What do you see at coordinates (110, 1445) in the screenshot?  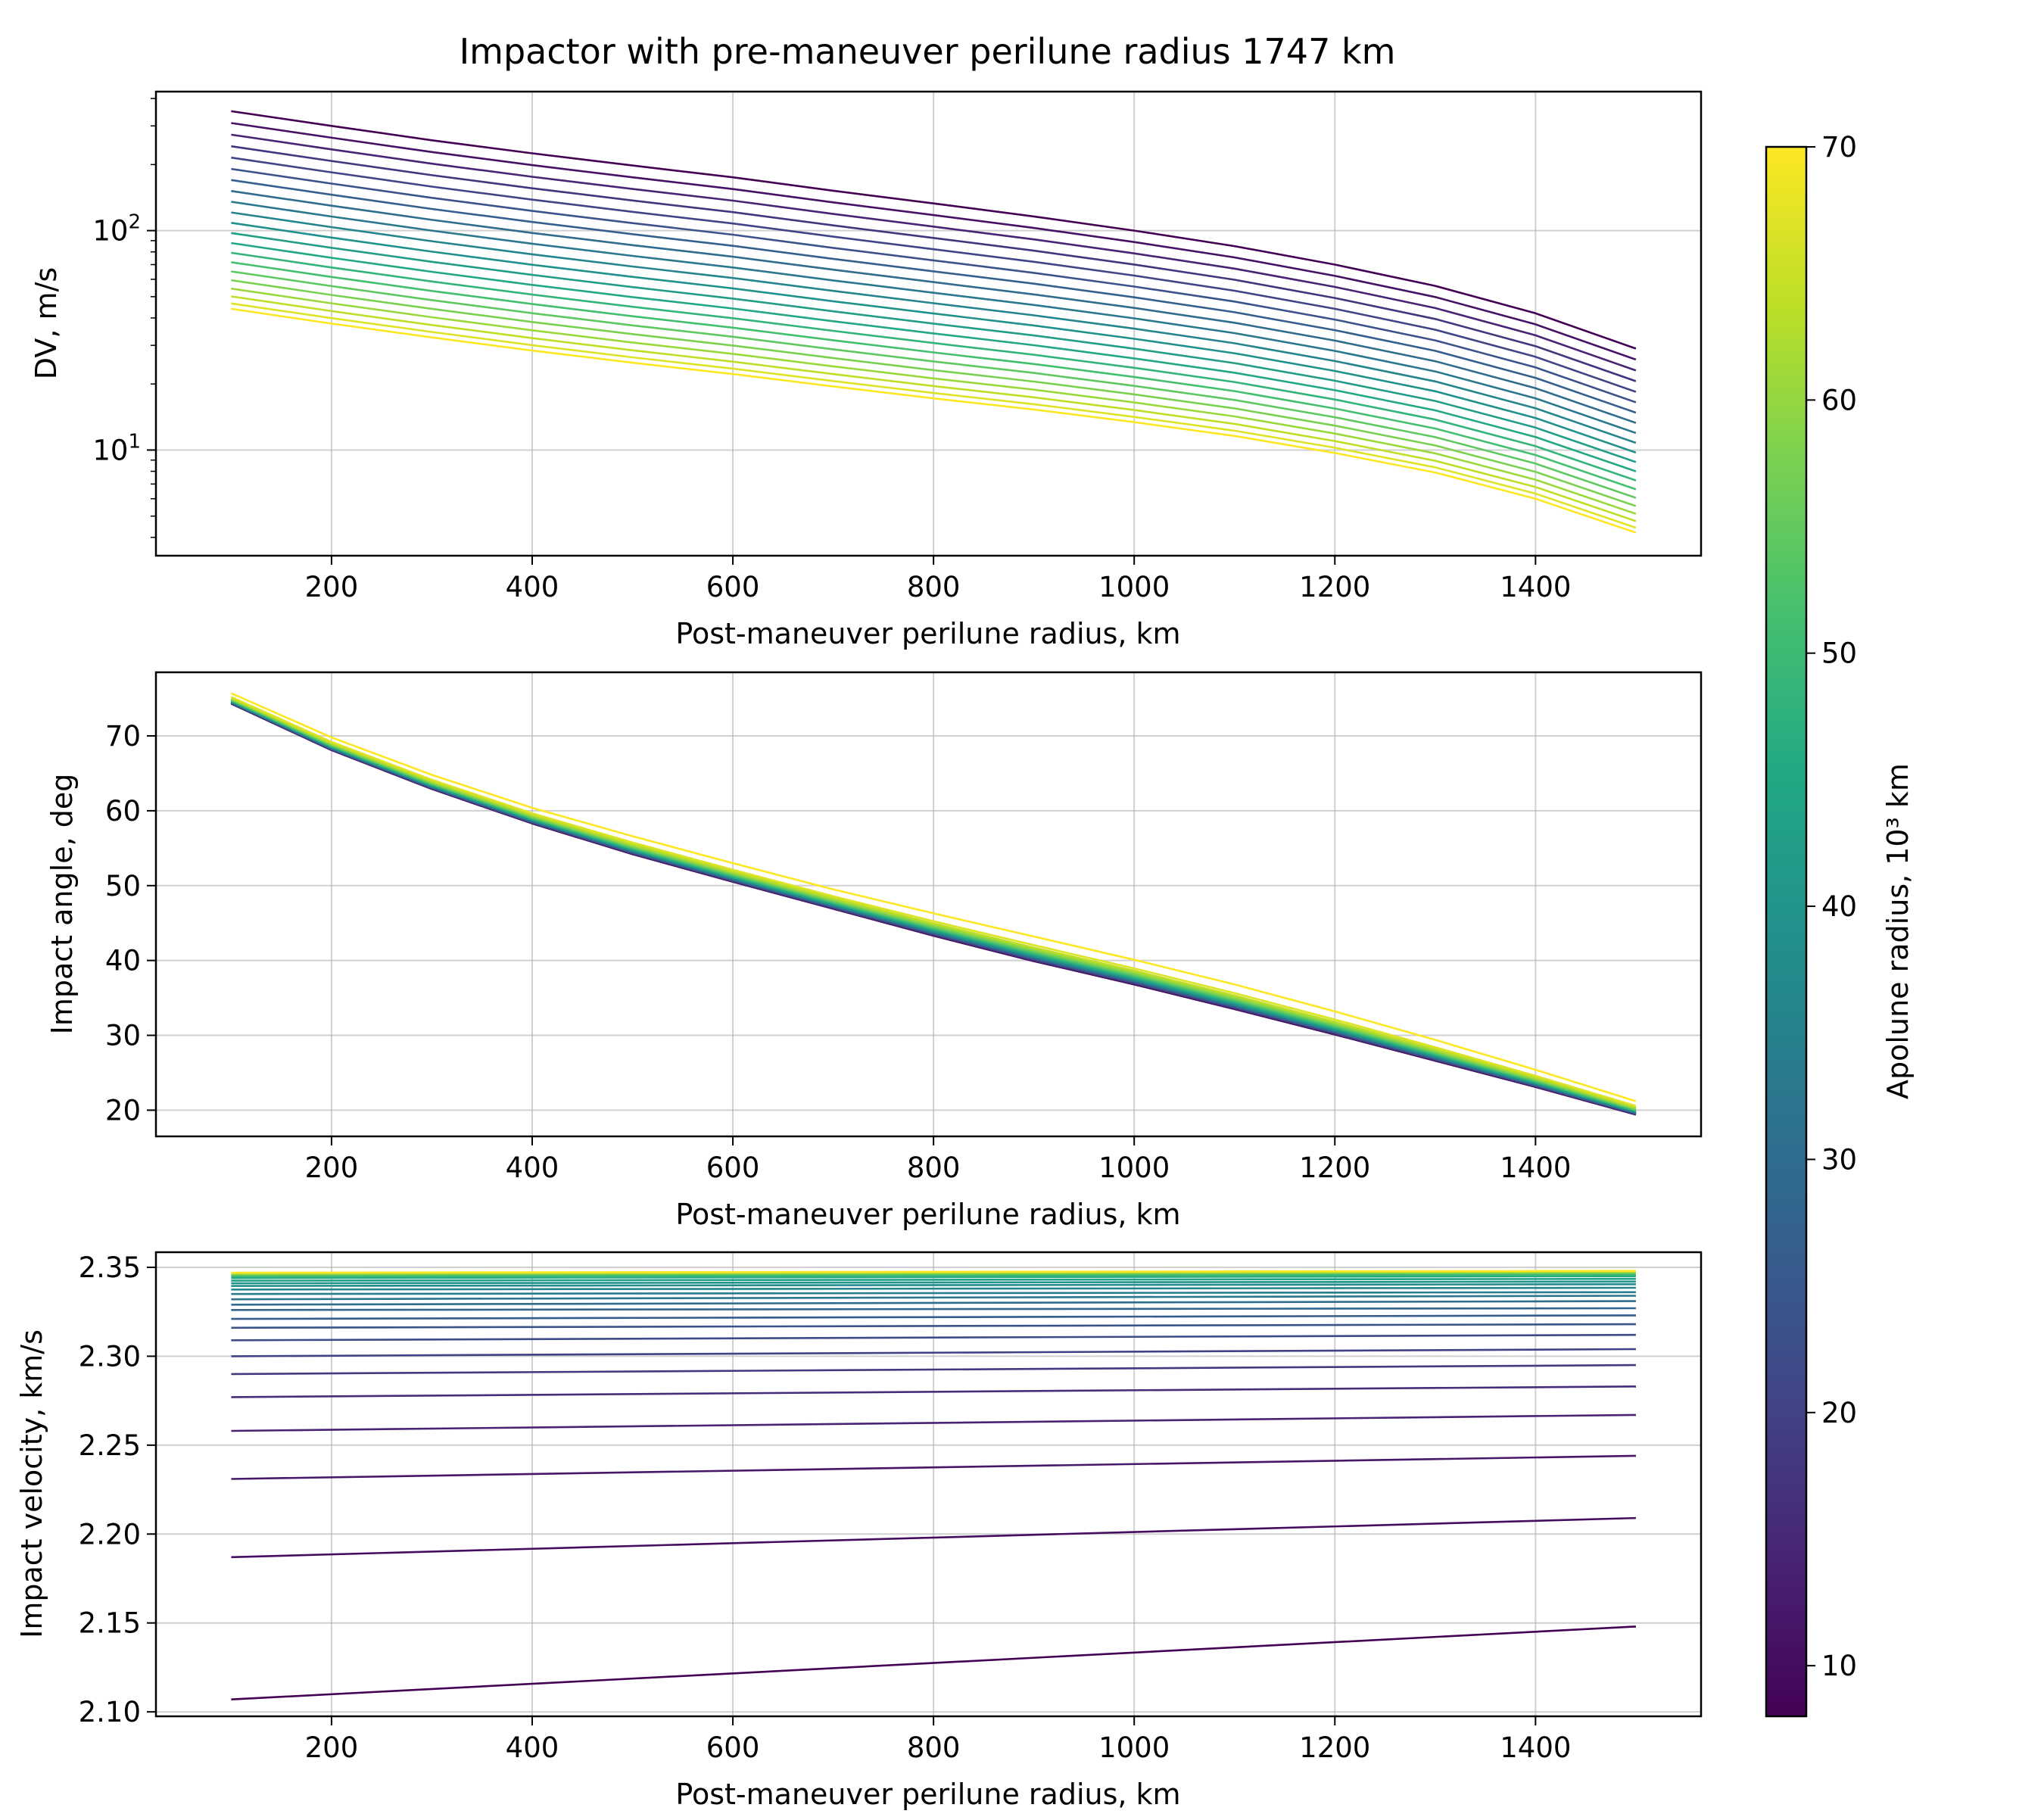 I see `y-tick-label: 2.25` at bounding box center [110, 1445].